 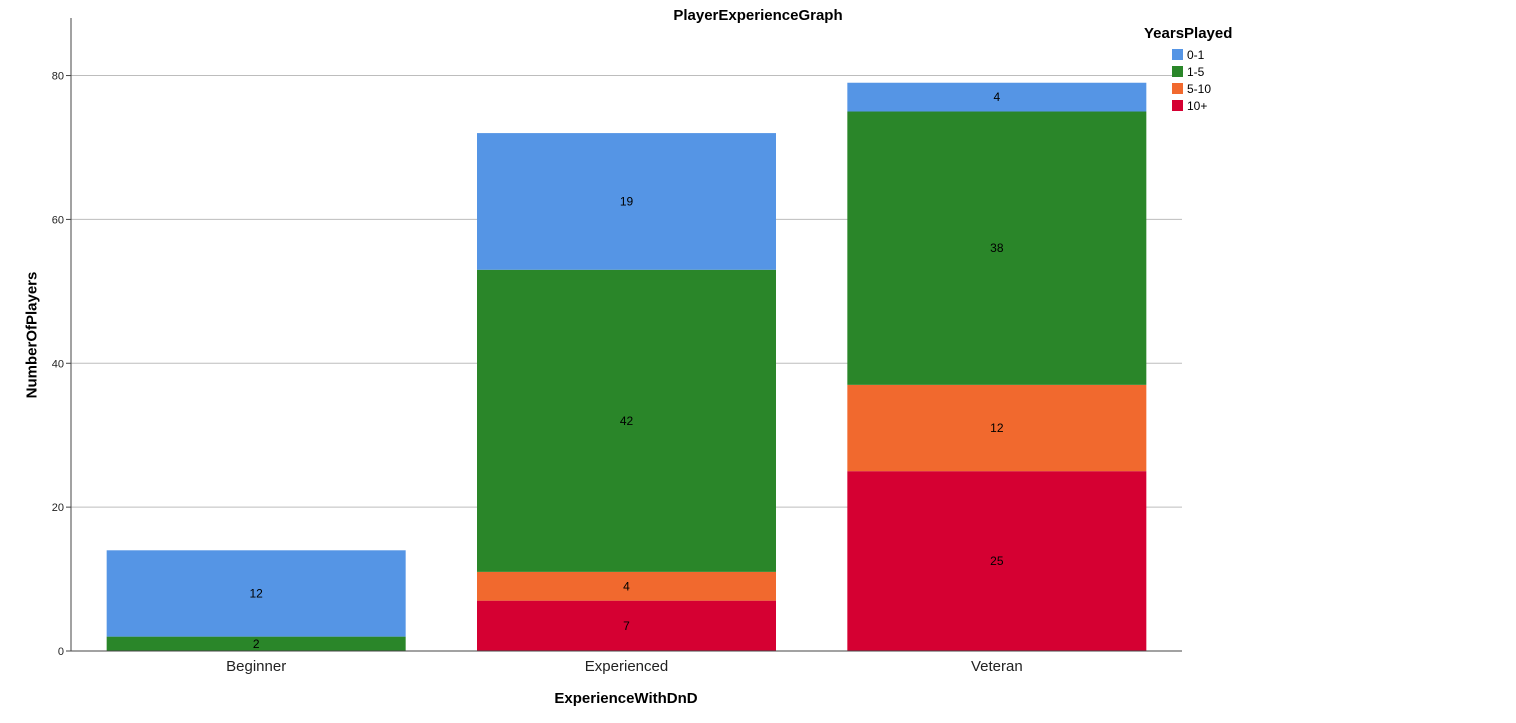 I want to click on data-label-veteran-5-10: 12, so click(x=997, y=428).